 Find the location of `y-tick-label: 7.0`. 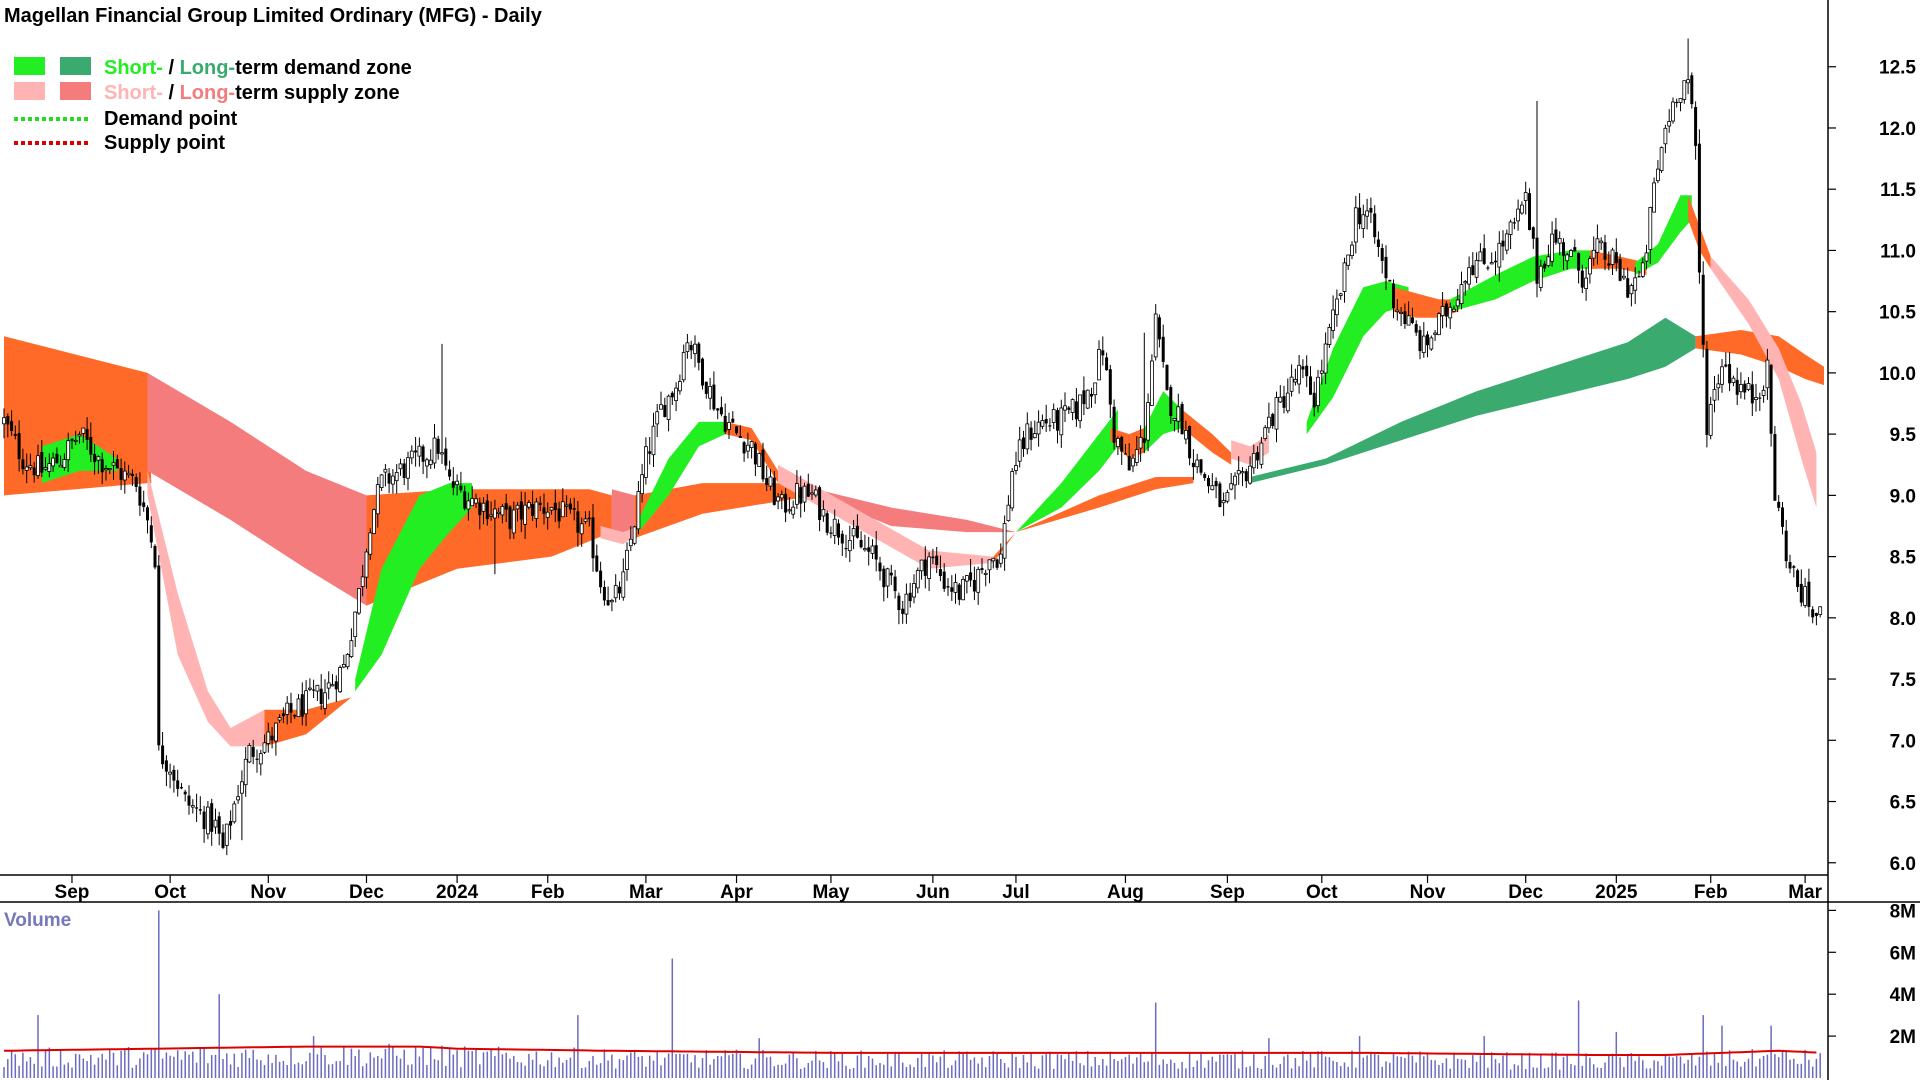

y-tick-label: 7.0 is located at coordinates (1903, 741).